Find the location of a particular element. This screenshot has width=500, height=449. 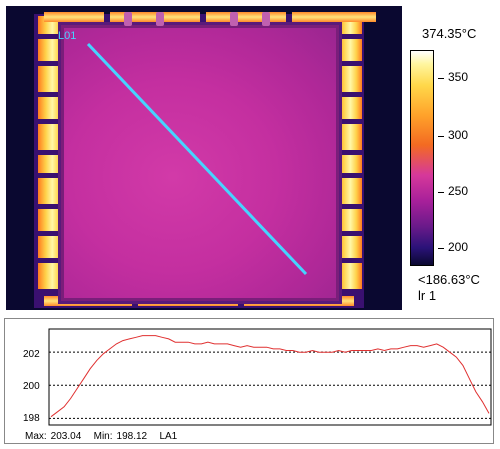

profile-stats: Max: 203.04 Min: 198.12 LA1 is located at coordinates (103, 436).